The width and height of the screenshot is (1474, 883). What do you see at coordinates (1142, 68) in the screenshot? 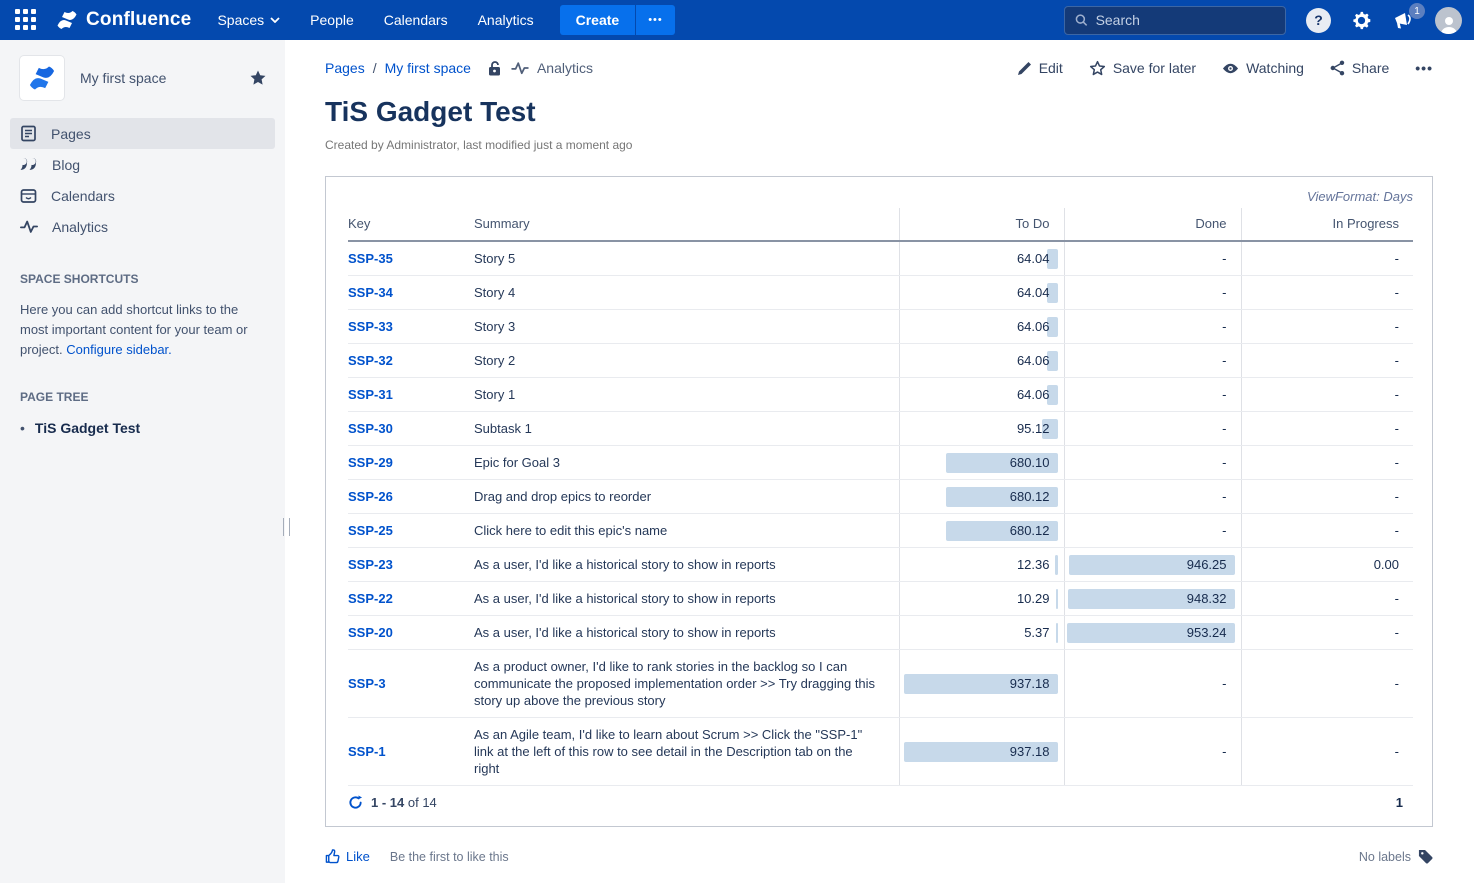
I see `save-for-later-button: Save for later` at bounding box center [1142, 68].